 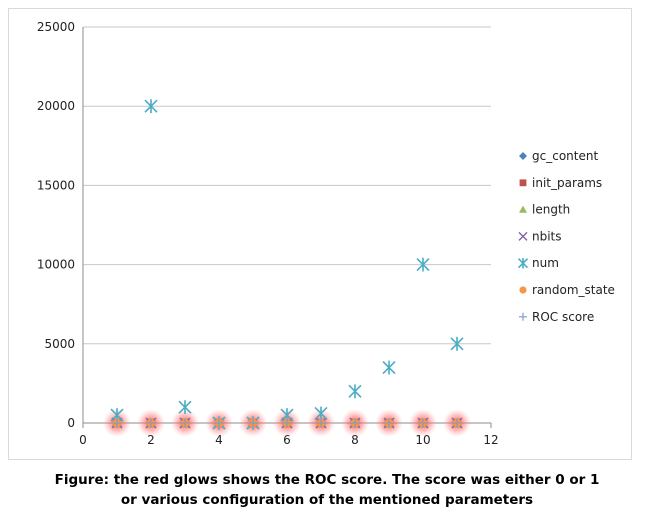 I want to click on legend-item-length: length, so click(x=544, y=210).